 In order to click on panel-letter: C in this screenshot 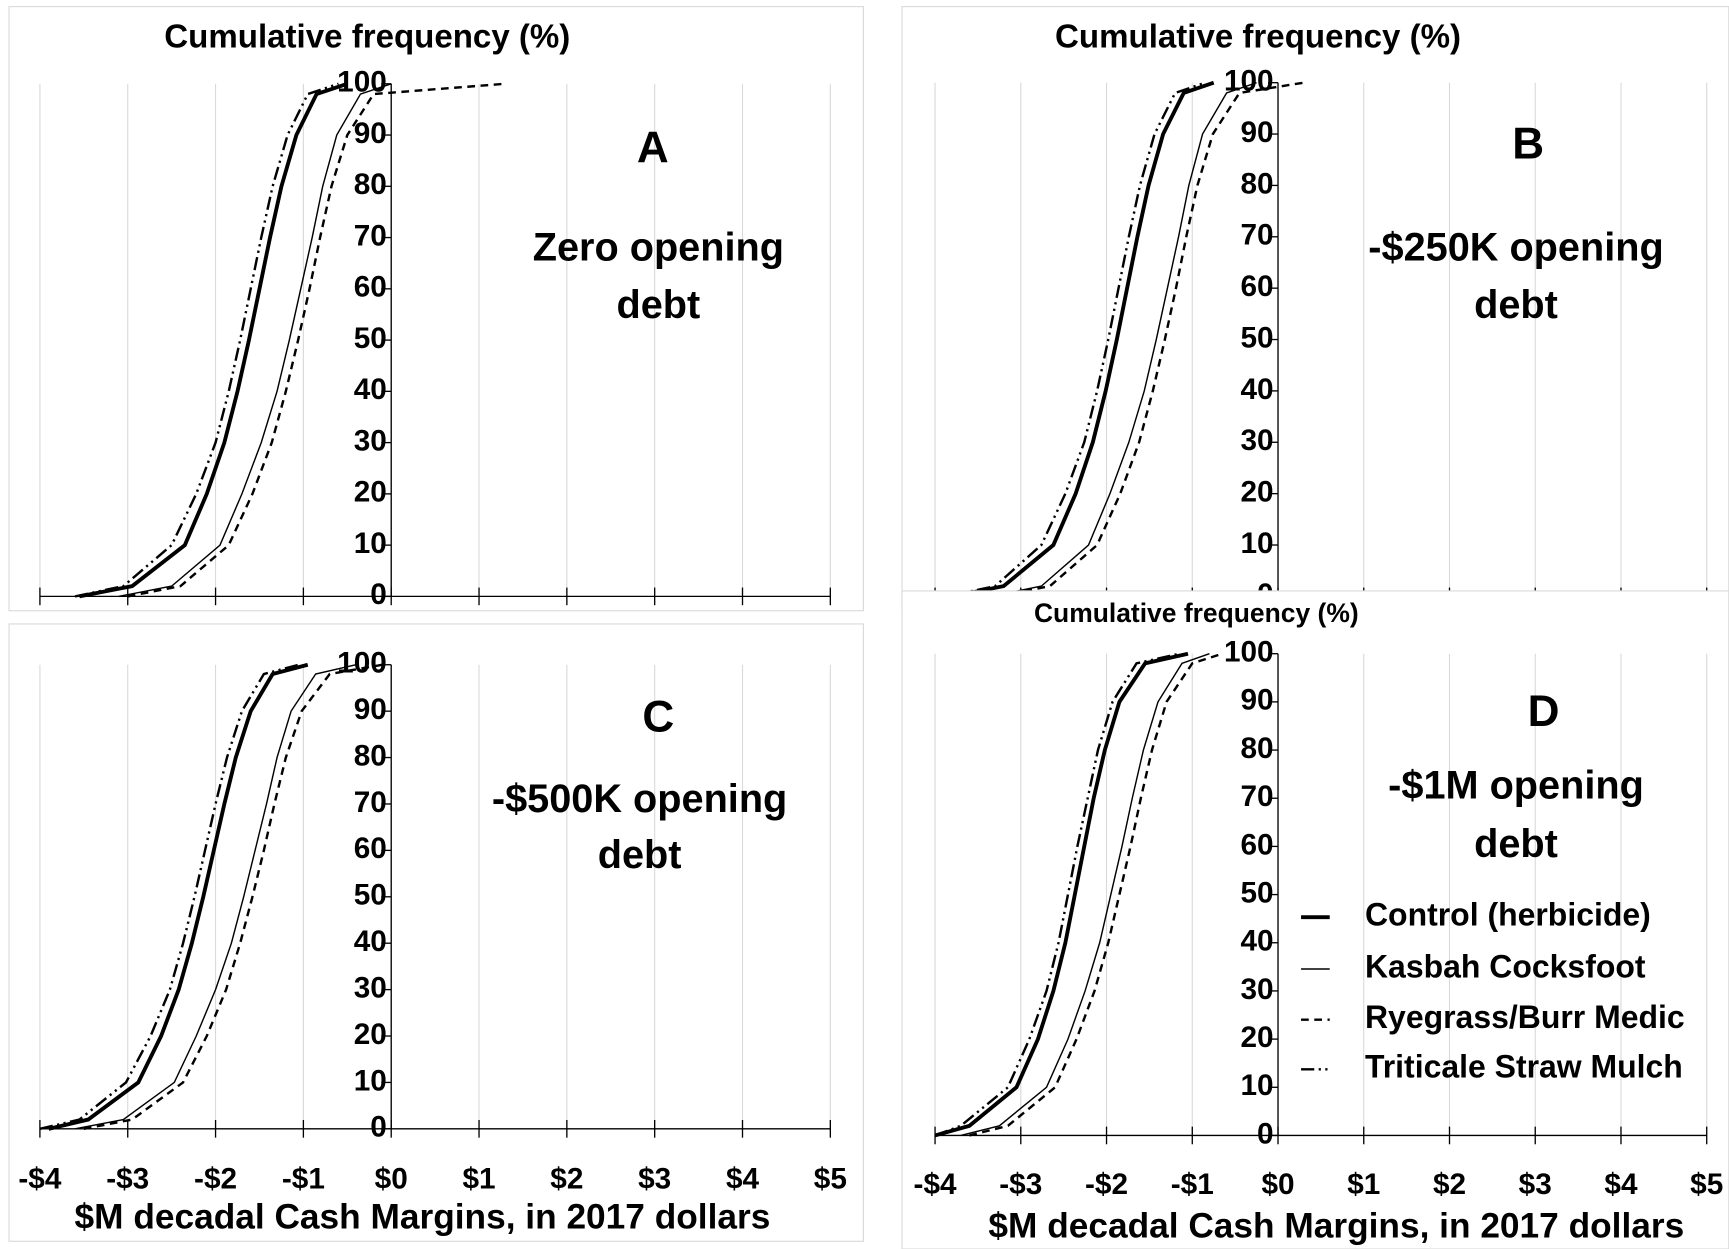, I will do `click(658, 716)`.